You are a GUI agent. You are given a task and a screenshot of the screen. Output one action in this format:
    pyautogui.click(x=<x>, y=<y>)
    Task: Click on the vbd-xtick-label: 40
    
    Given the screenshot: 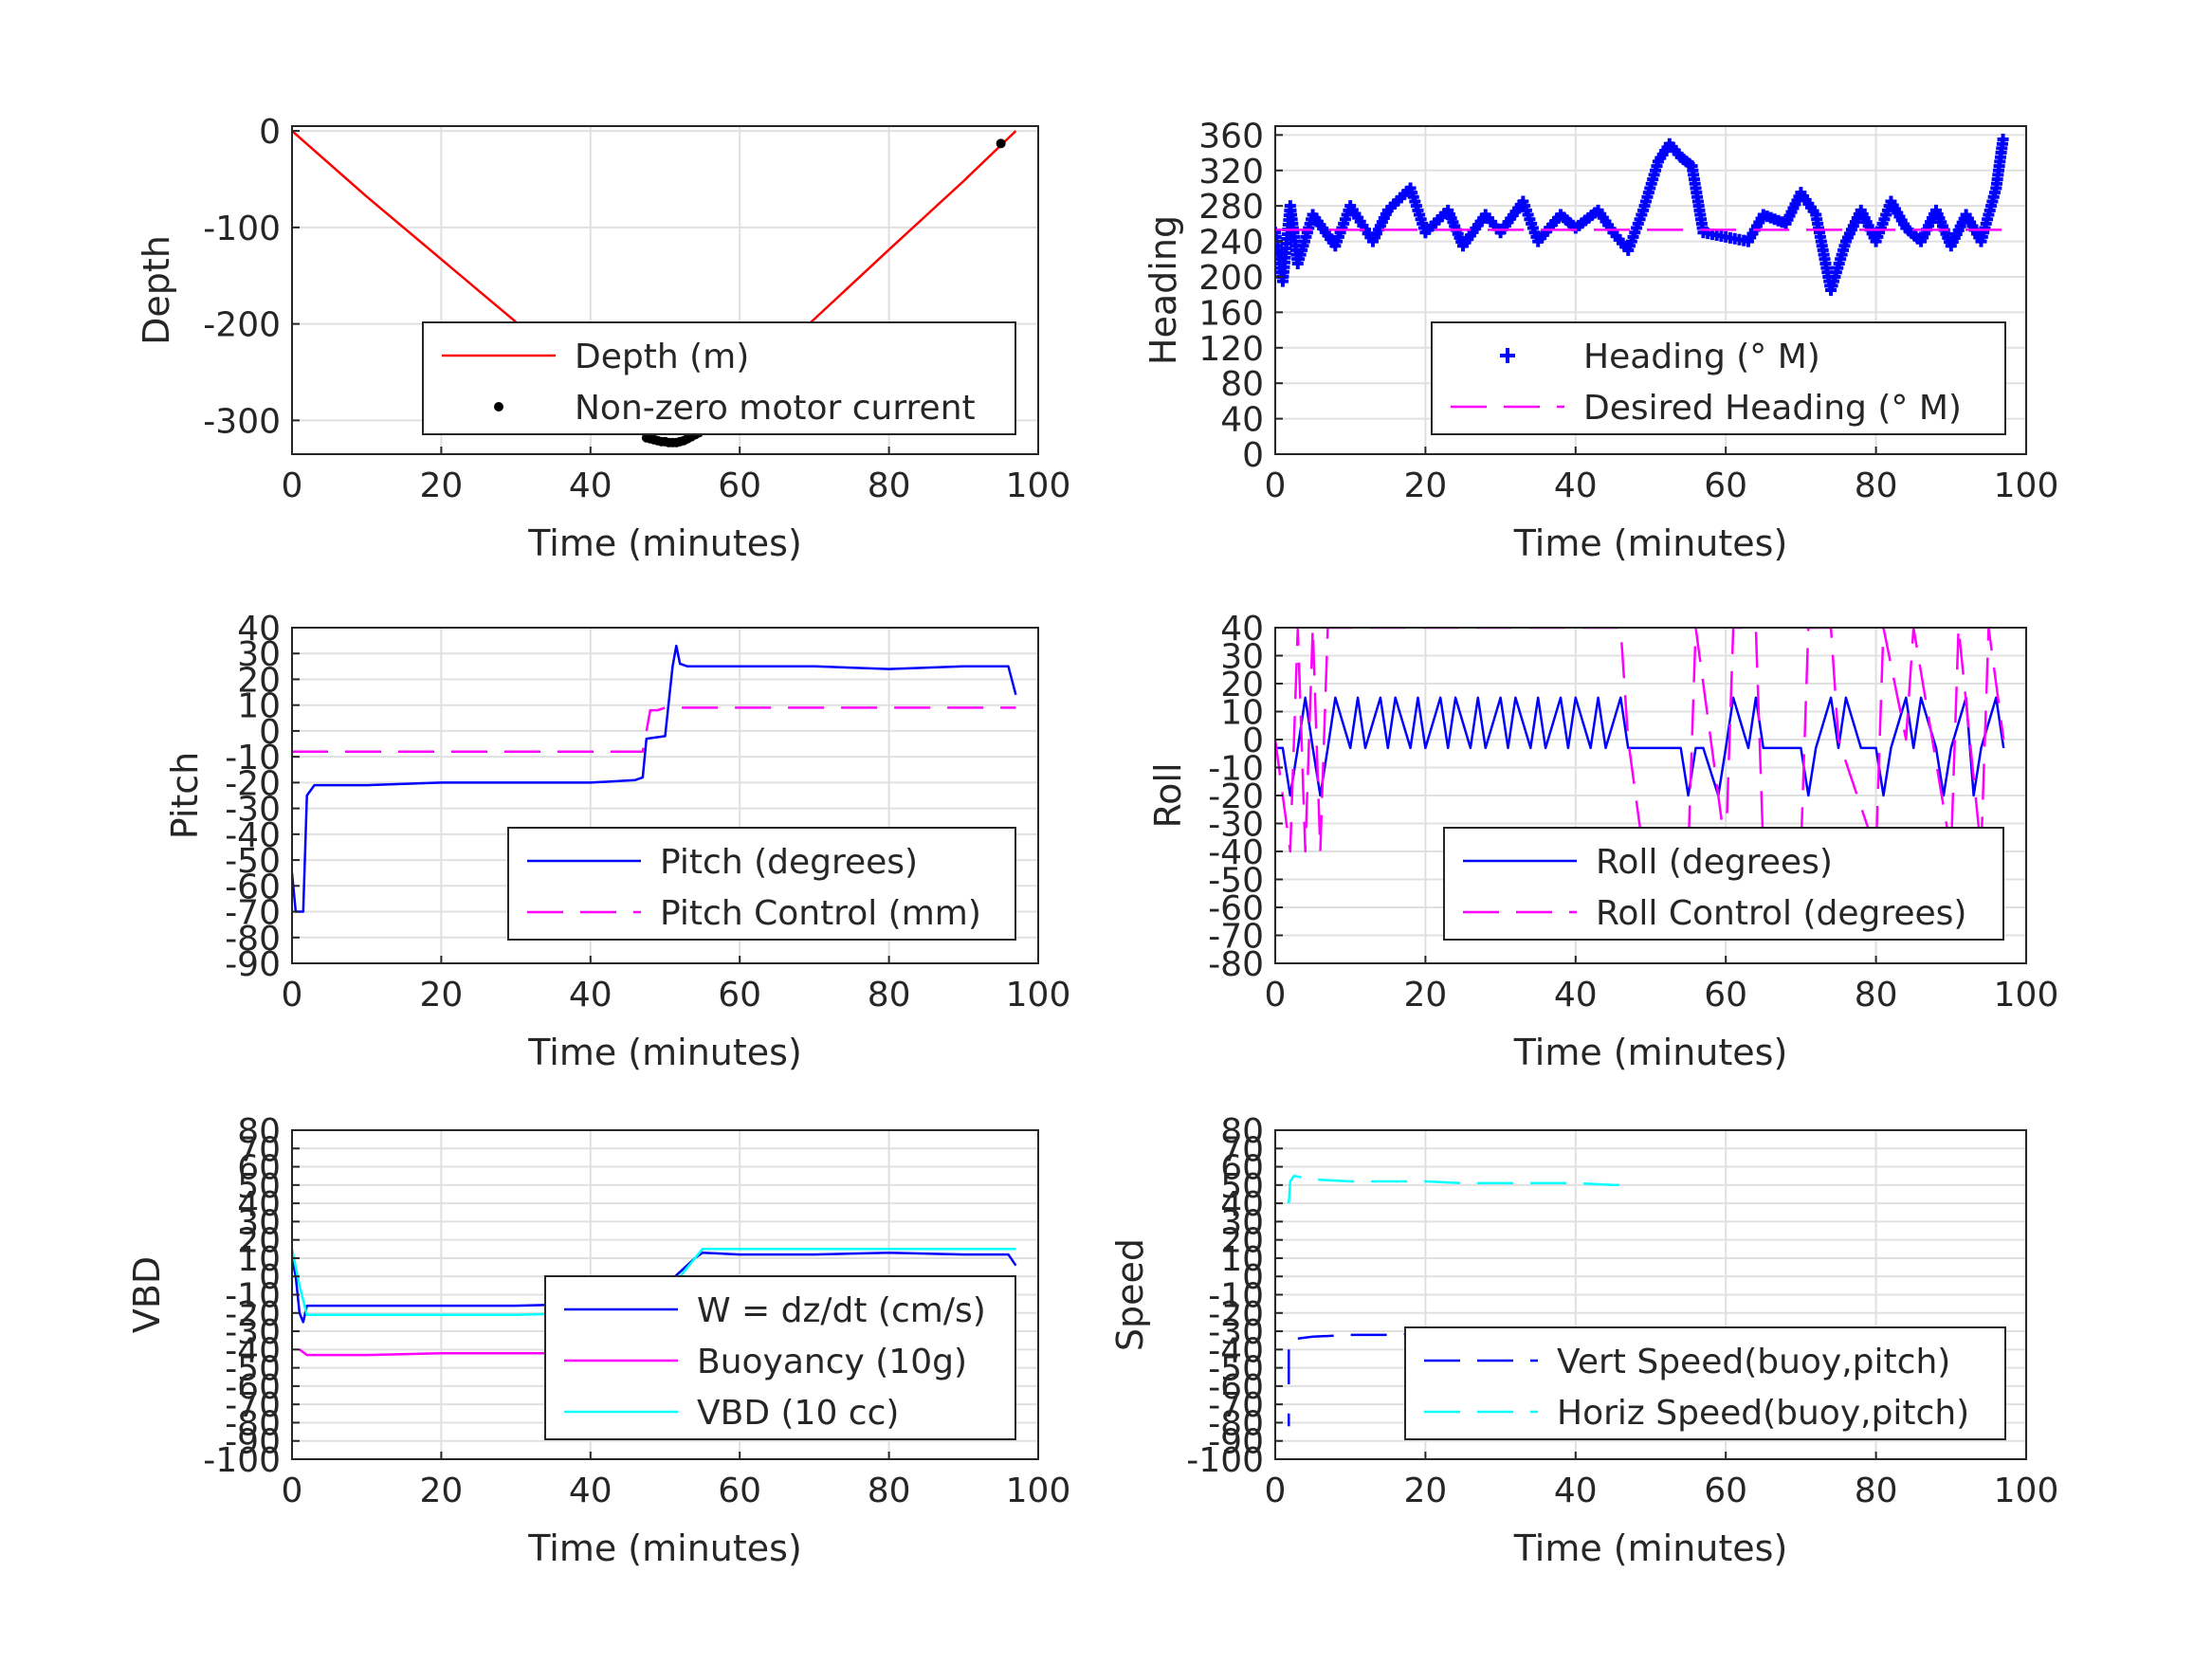 What is the action you would take?
    pyautogui.click(x=590, y=1491)
    